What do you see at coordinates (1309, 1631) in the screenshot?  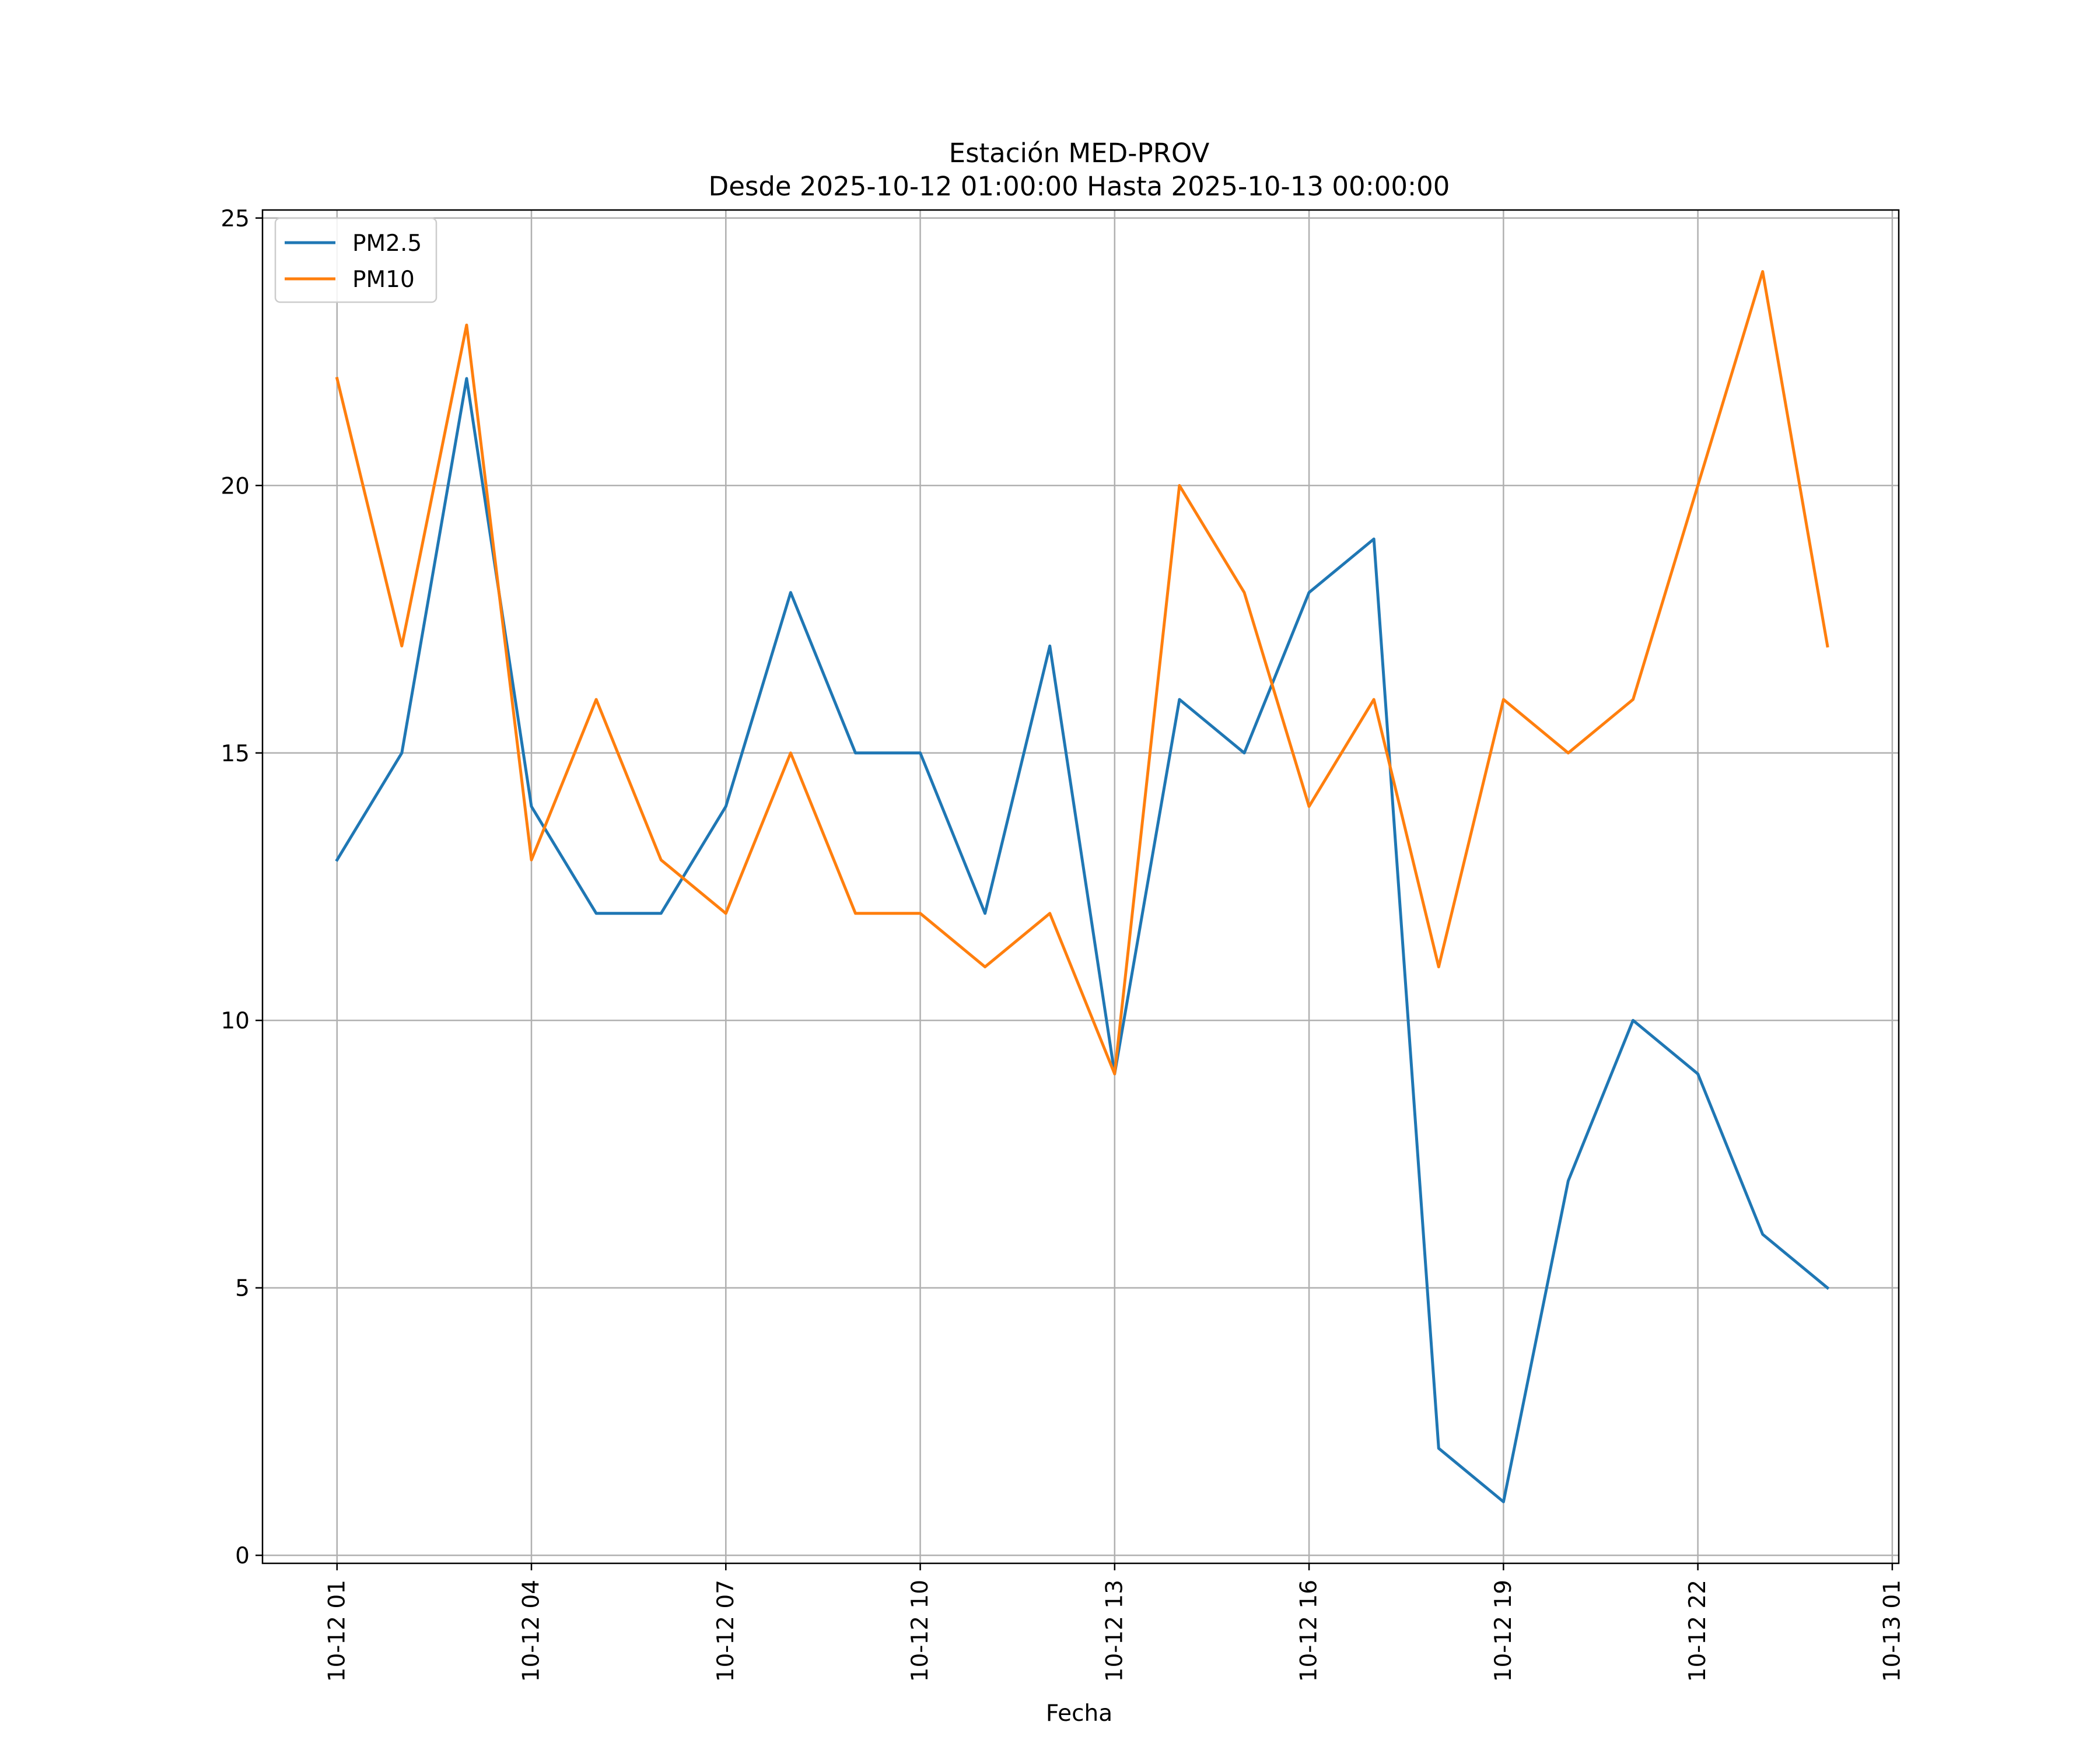 I see `x-tick-label: 10-12 16` at bounding box center [1309, 1631].